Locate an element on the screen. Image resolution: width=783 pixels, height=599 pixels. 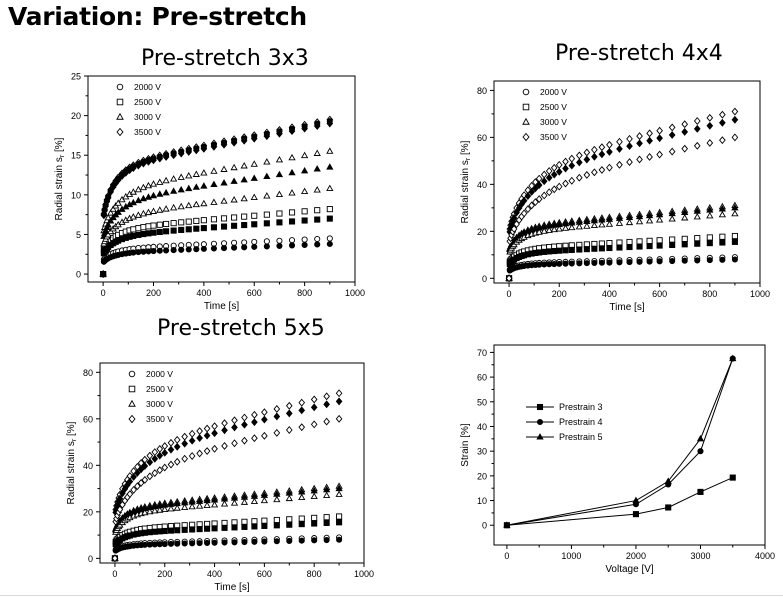
p4-ylabel: Strain [%] is located at coordinates (465, 445).